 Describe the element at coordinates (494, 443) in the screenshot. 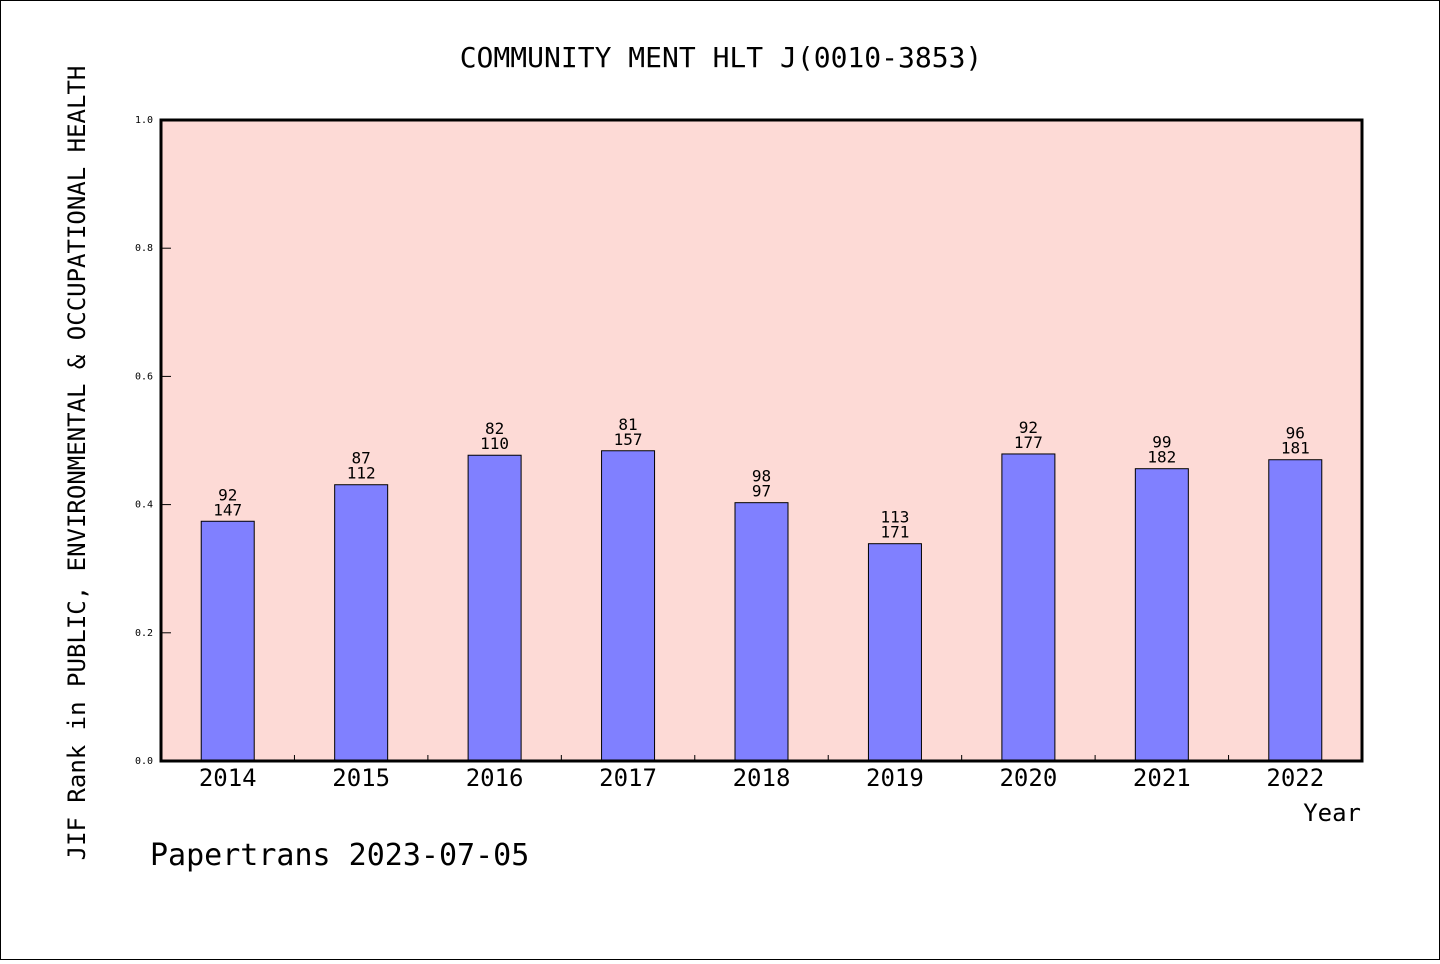

I see `bar-label-bottom: 110` at that location.